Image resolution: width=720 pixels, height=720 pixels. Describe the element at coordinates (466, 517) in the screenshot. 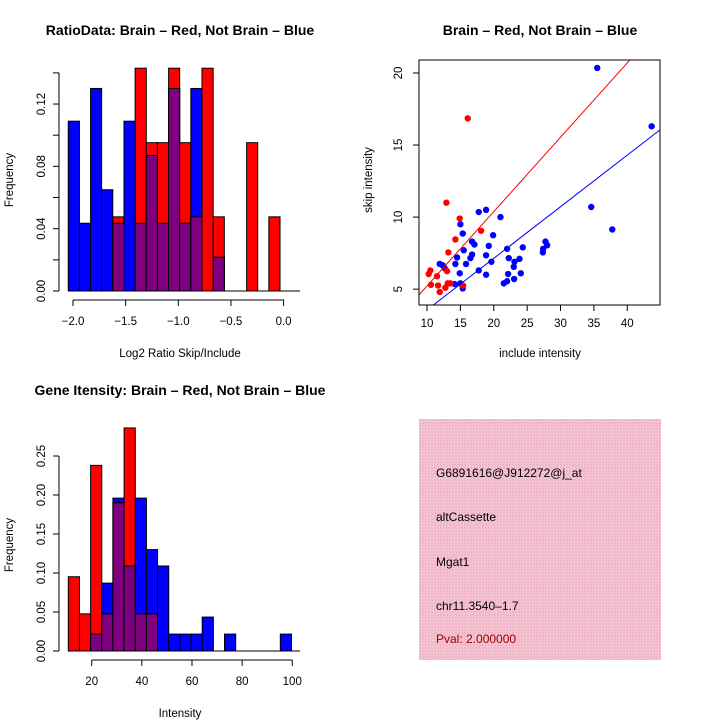

I see `event-type: altCassette` at that location.